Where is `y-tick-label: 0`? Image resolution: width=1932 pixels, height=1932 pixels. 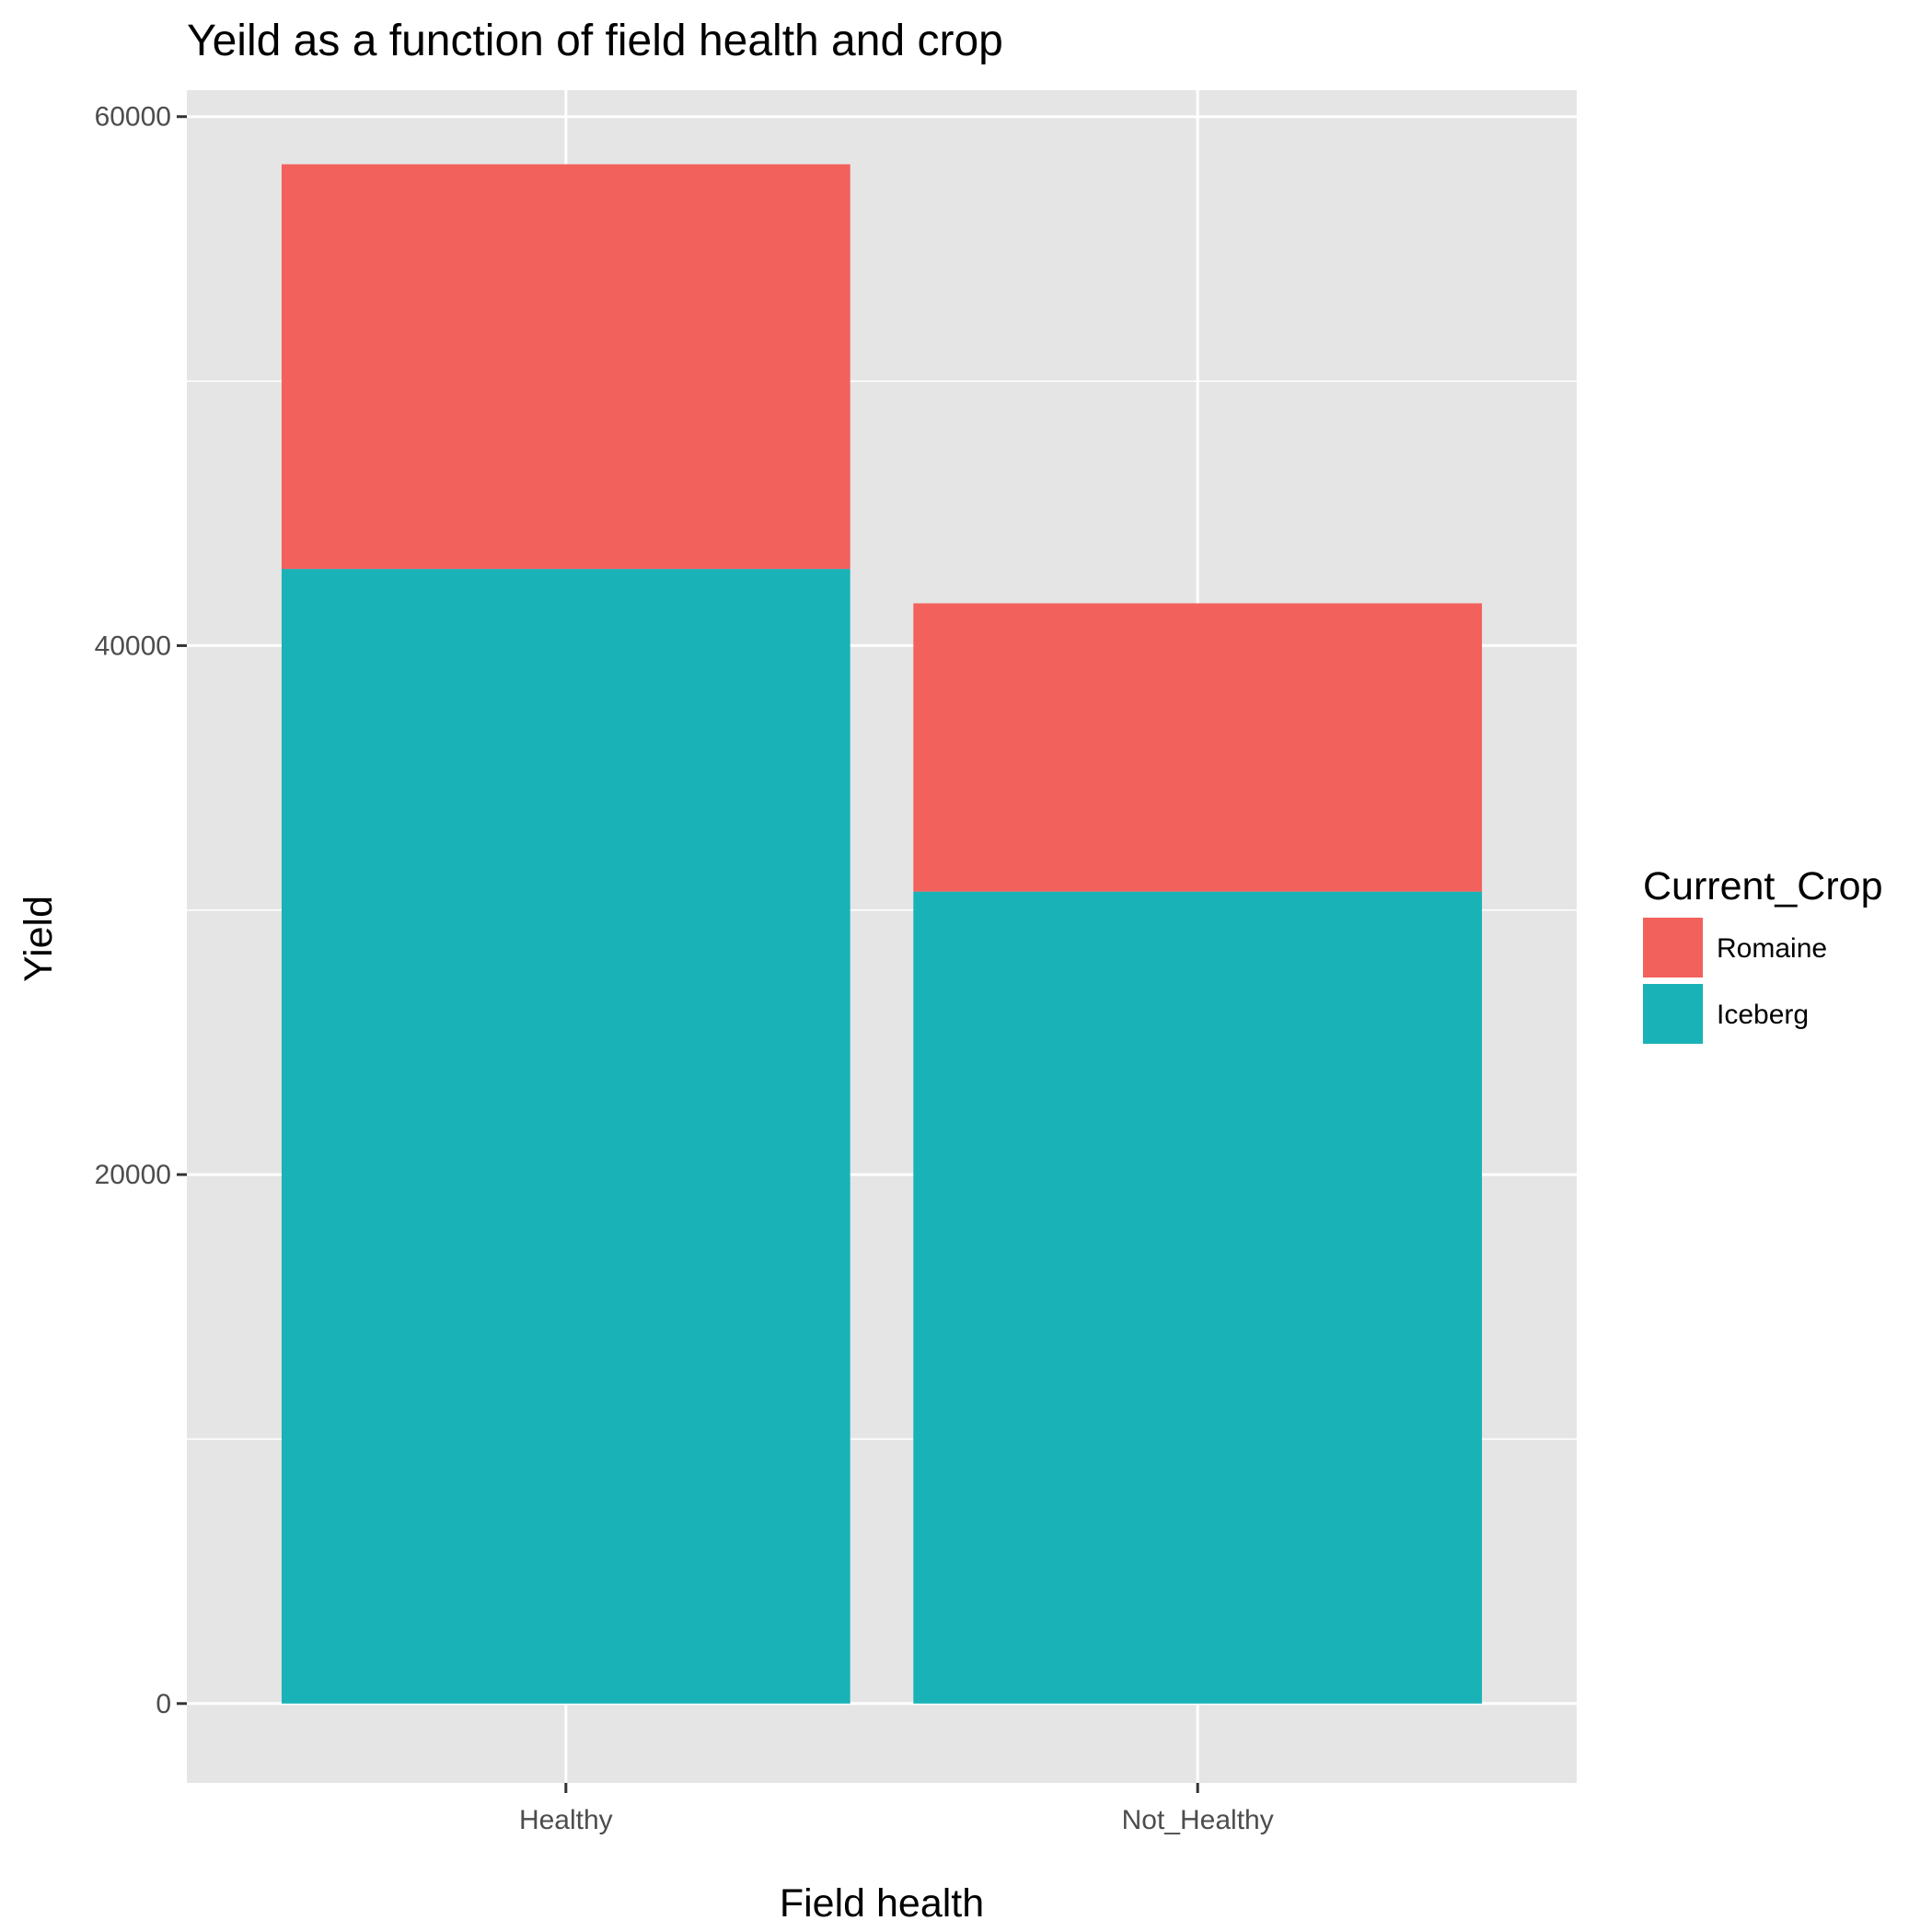 y-tick-label: 0 is located at coordinates (163, 1704).